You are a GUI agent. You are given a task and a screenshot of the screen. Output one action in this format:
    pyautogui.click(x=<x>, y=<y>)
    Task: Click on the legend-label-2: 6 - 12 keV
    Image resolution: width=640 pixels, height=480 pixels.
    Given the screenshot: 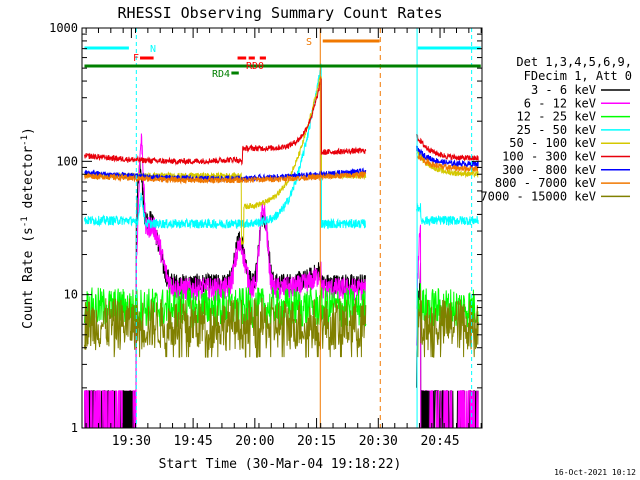 What is the action you would take?
    pyautogui.click(x=560, y=103)
    